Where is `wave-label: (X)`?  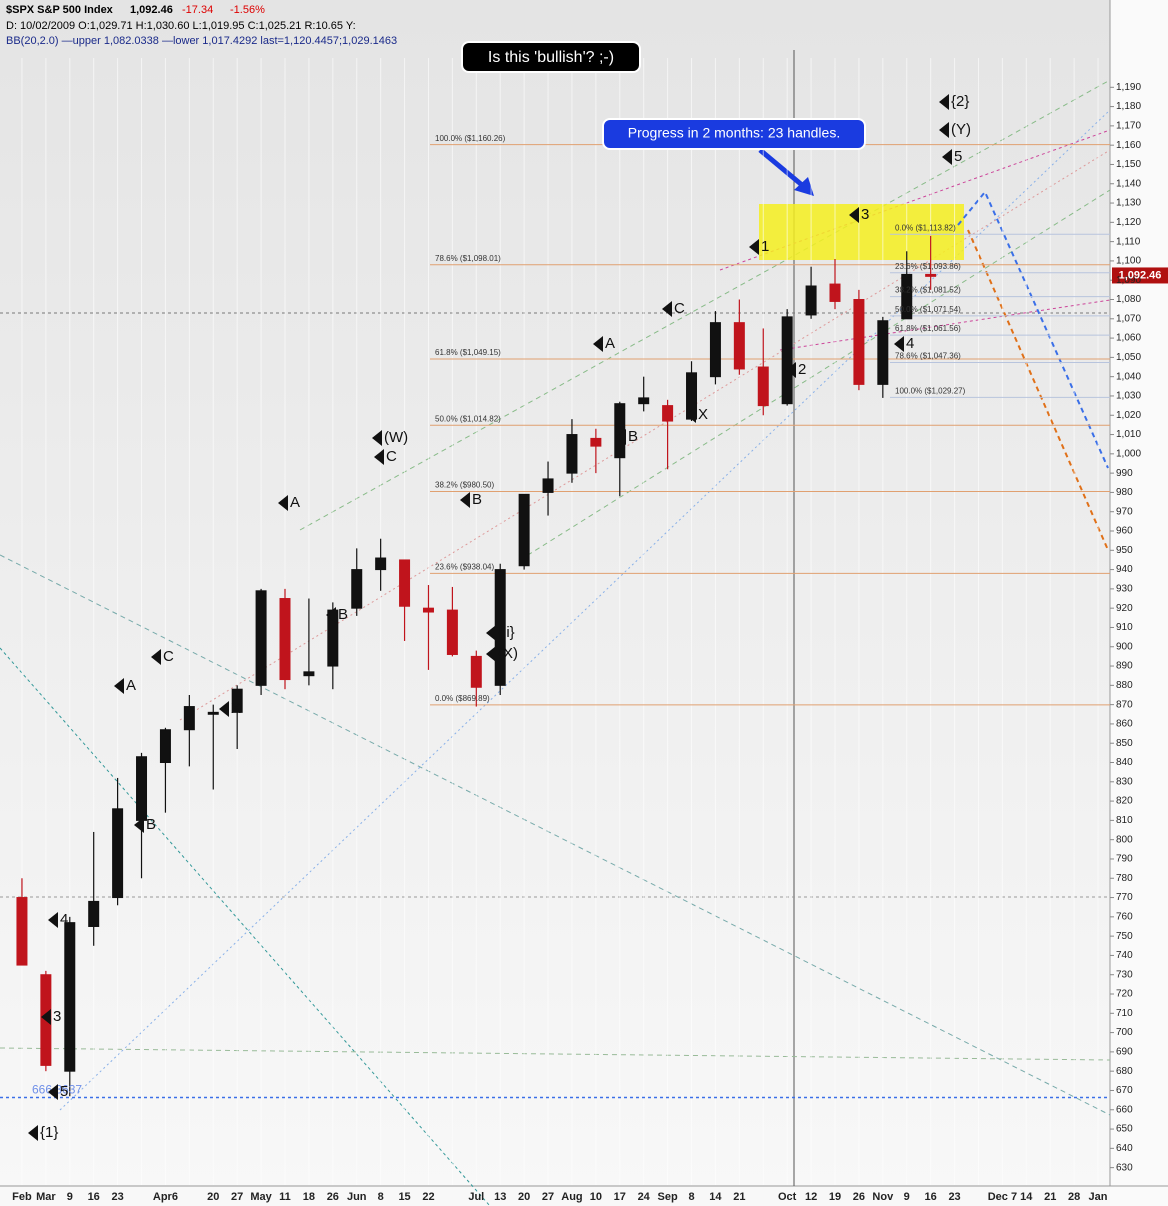
wave-label: (X) is located at coordinates (508, 653).